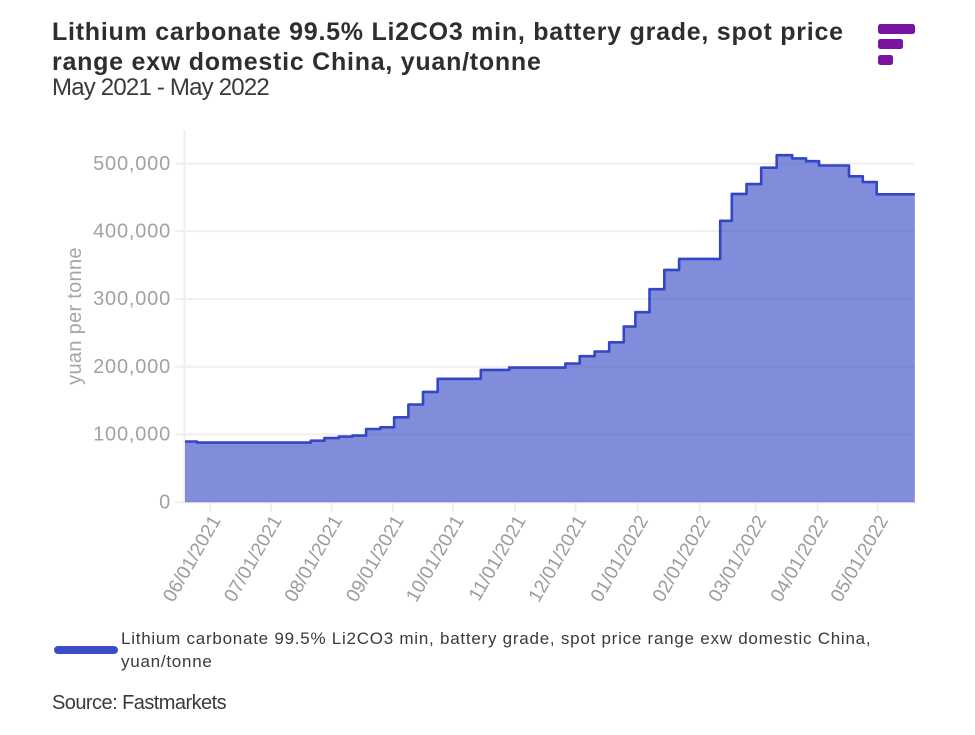 The image size is (975, 735). I want to click on svg-text: 500,000, so click(132, 164).